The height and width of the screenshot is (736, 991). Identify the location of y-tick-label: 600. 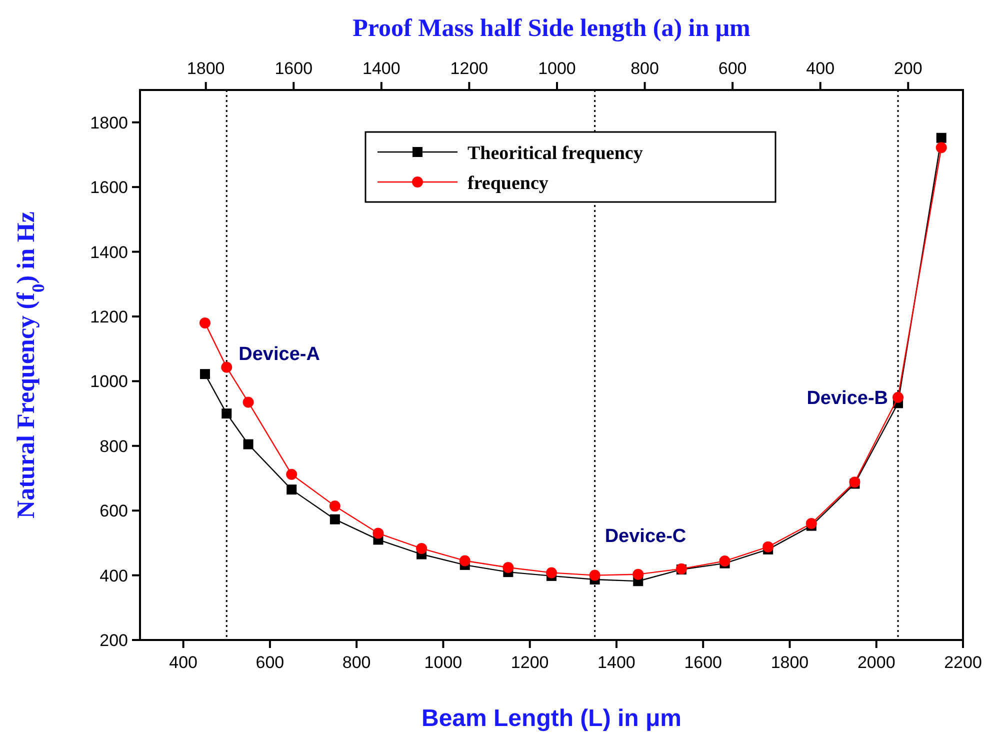
(114, 511).